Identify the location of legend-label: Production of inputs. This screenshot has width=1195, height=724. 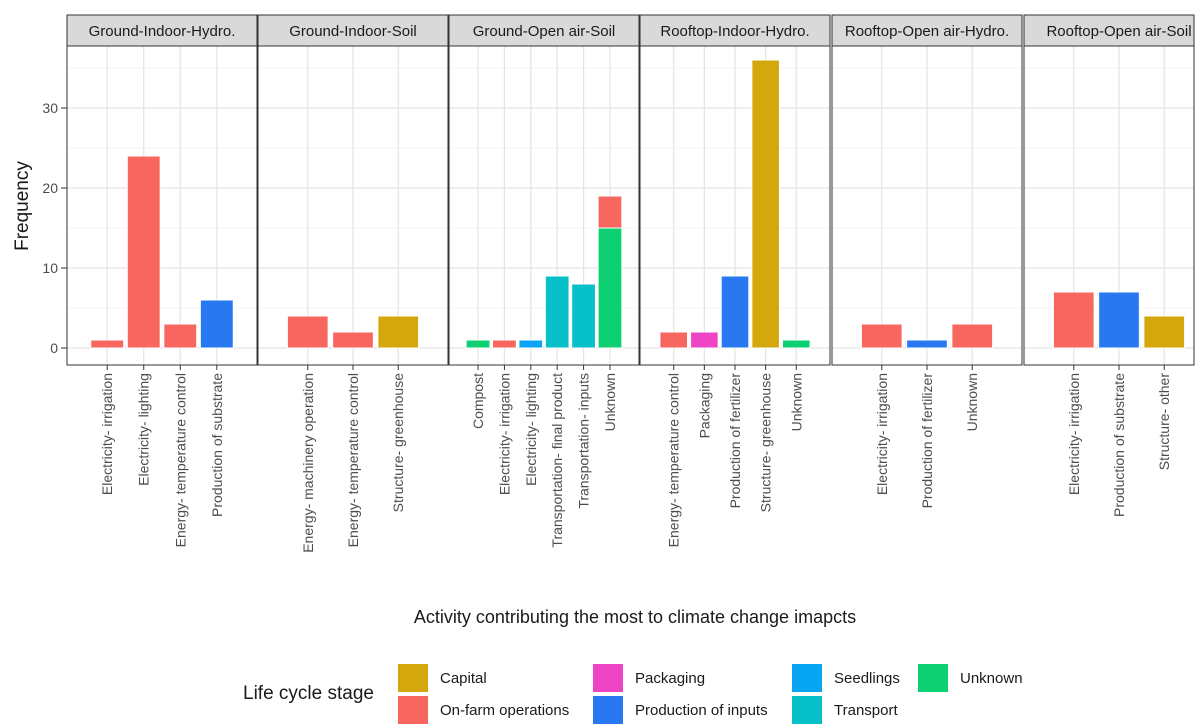
(701, 710).